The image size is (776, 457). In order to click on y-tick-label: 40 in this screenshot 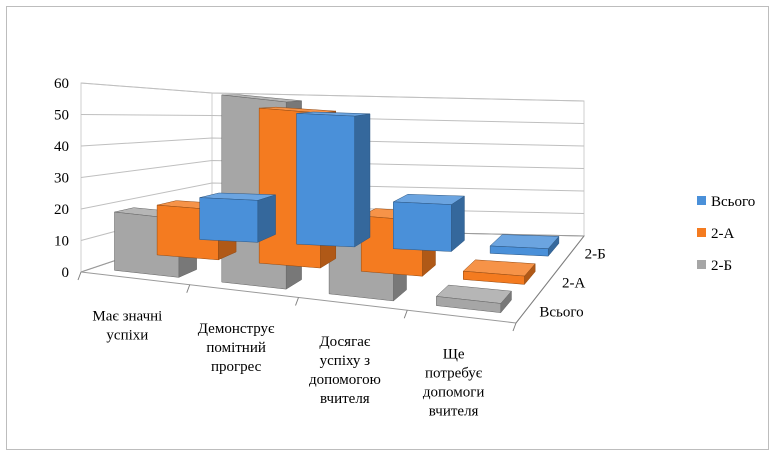, I will do `click(61, 147)`.